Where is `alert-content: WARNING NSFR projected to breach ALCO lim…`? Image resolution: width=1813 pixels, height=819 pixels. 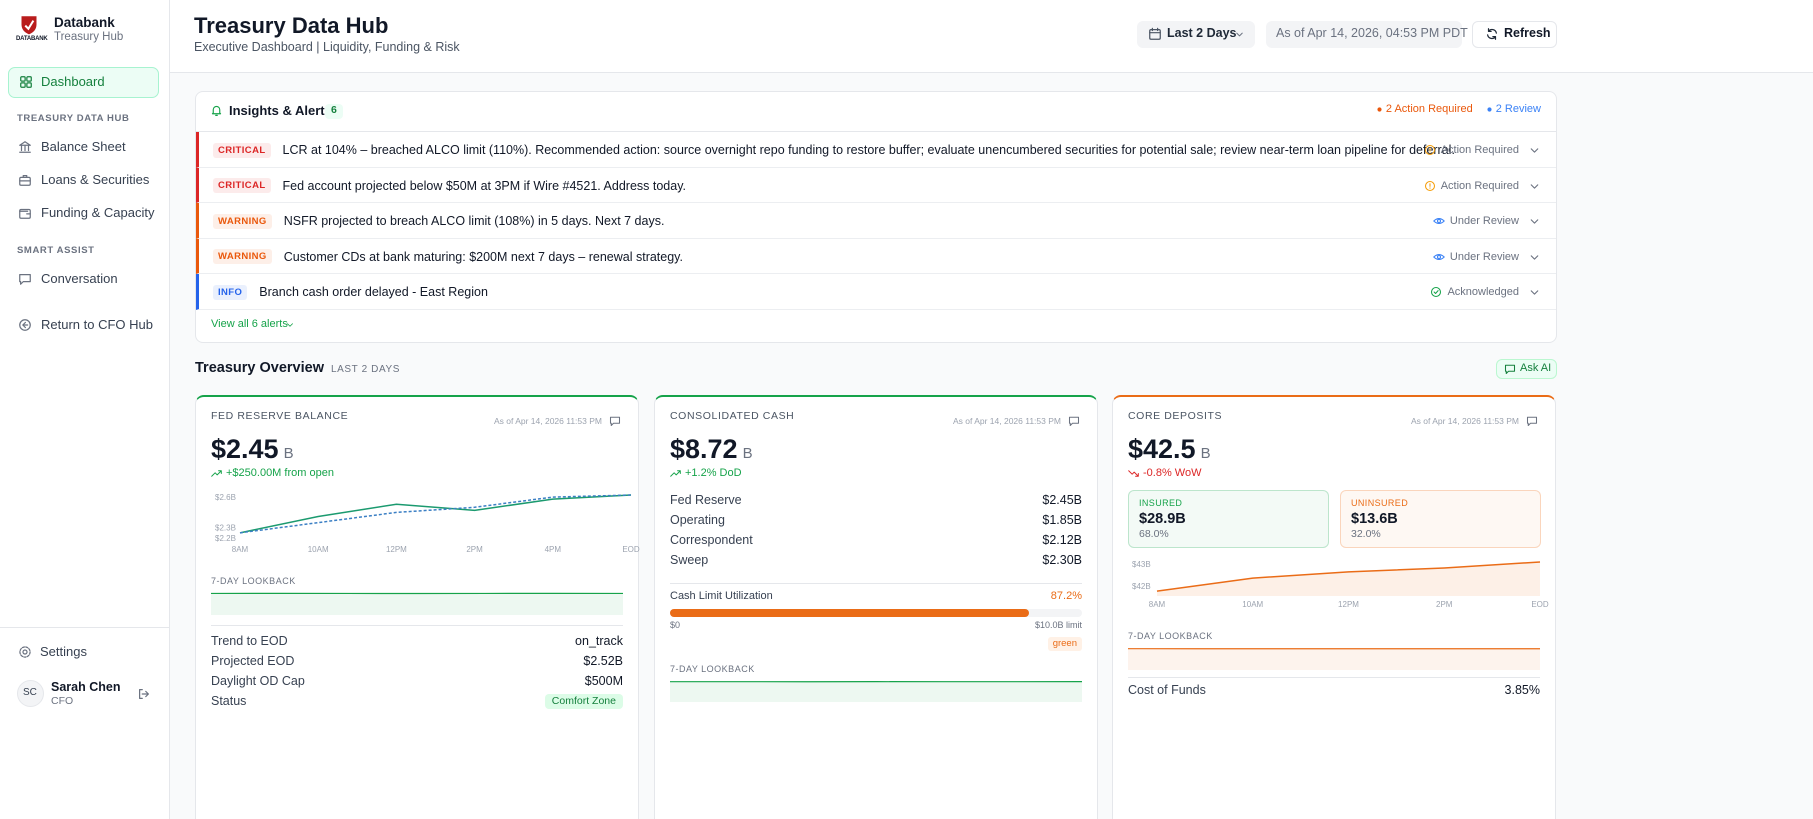
alert-content: WARNING NSFR projected to breach ALCO lim… is located at coordinates (438, 221).